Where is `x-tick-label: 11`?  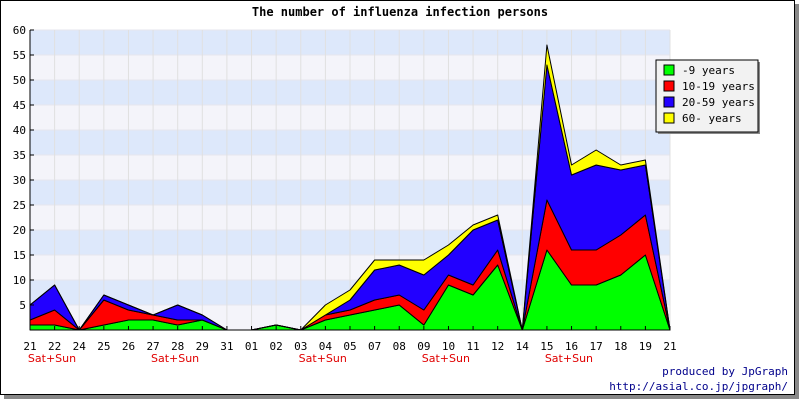 x-tick-label: 11 is located at coordinates (472, 346).